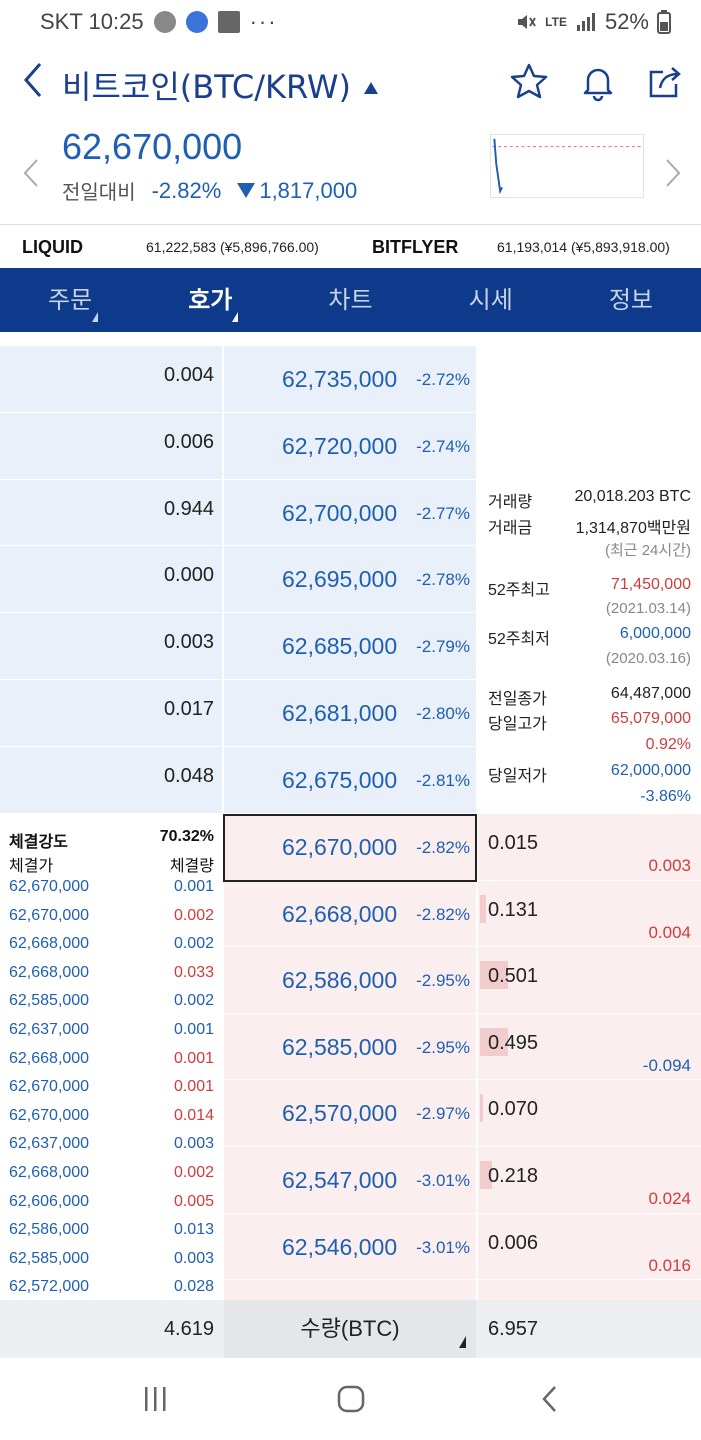 The width and height of the screenshot is (701, 1440). Describe the element at coordinates (207, 87) in the screenshot. I see `page-title: 비트코인(BTC/KRW)` at that location.